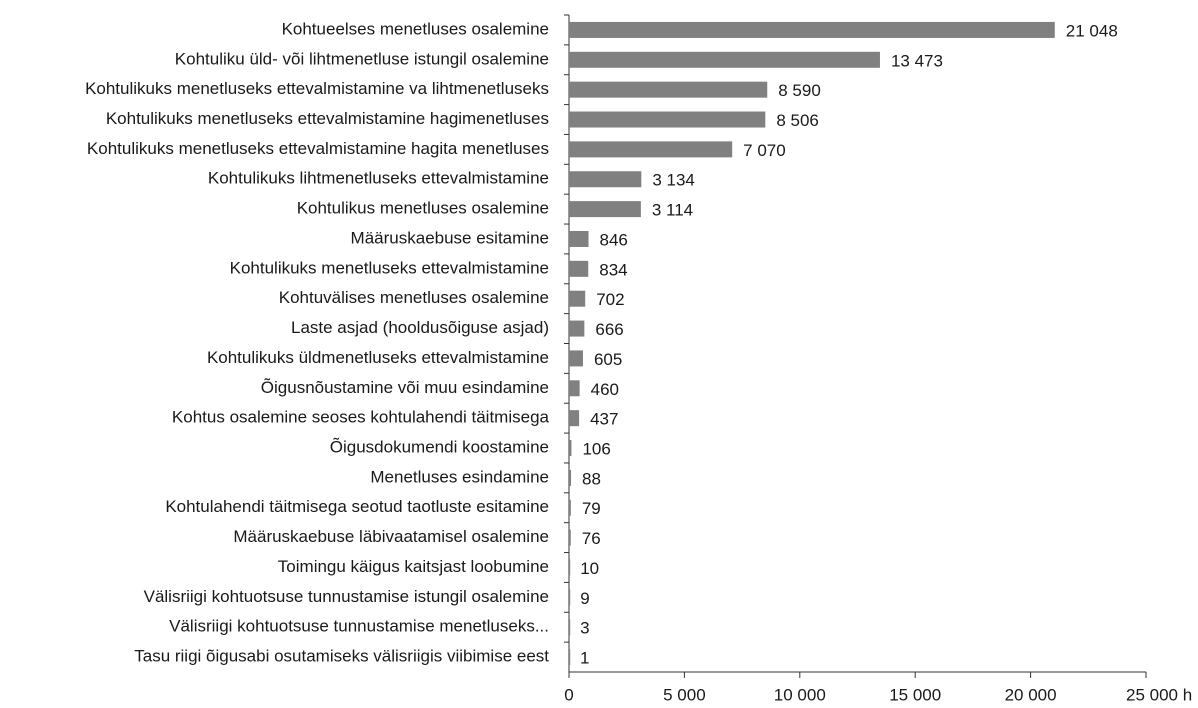  Describe the element at coordinates (764, 150) in the screenshot. I see `value-label: 7 070` at that location.